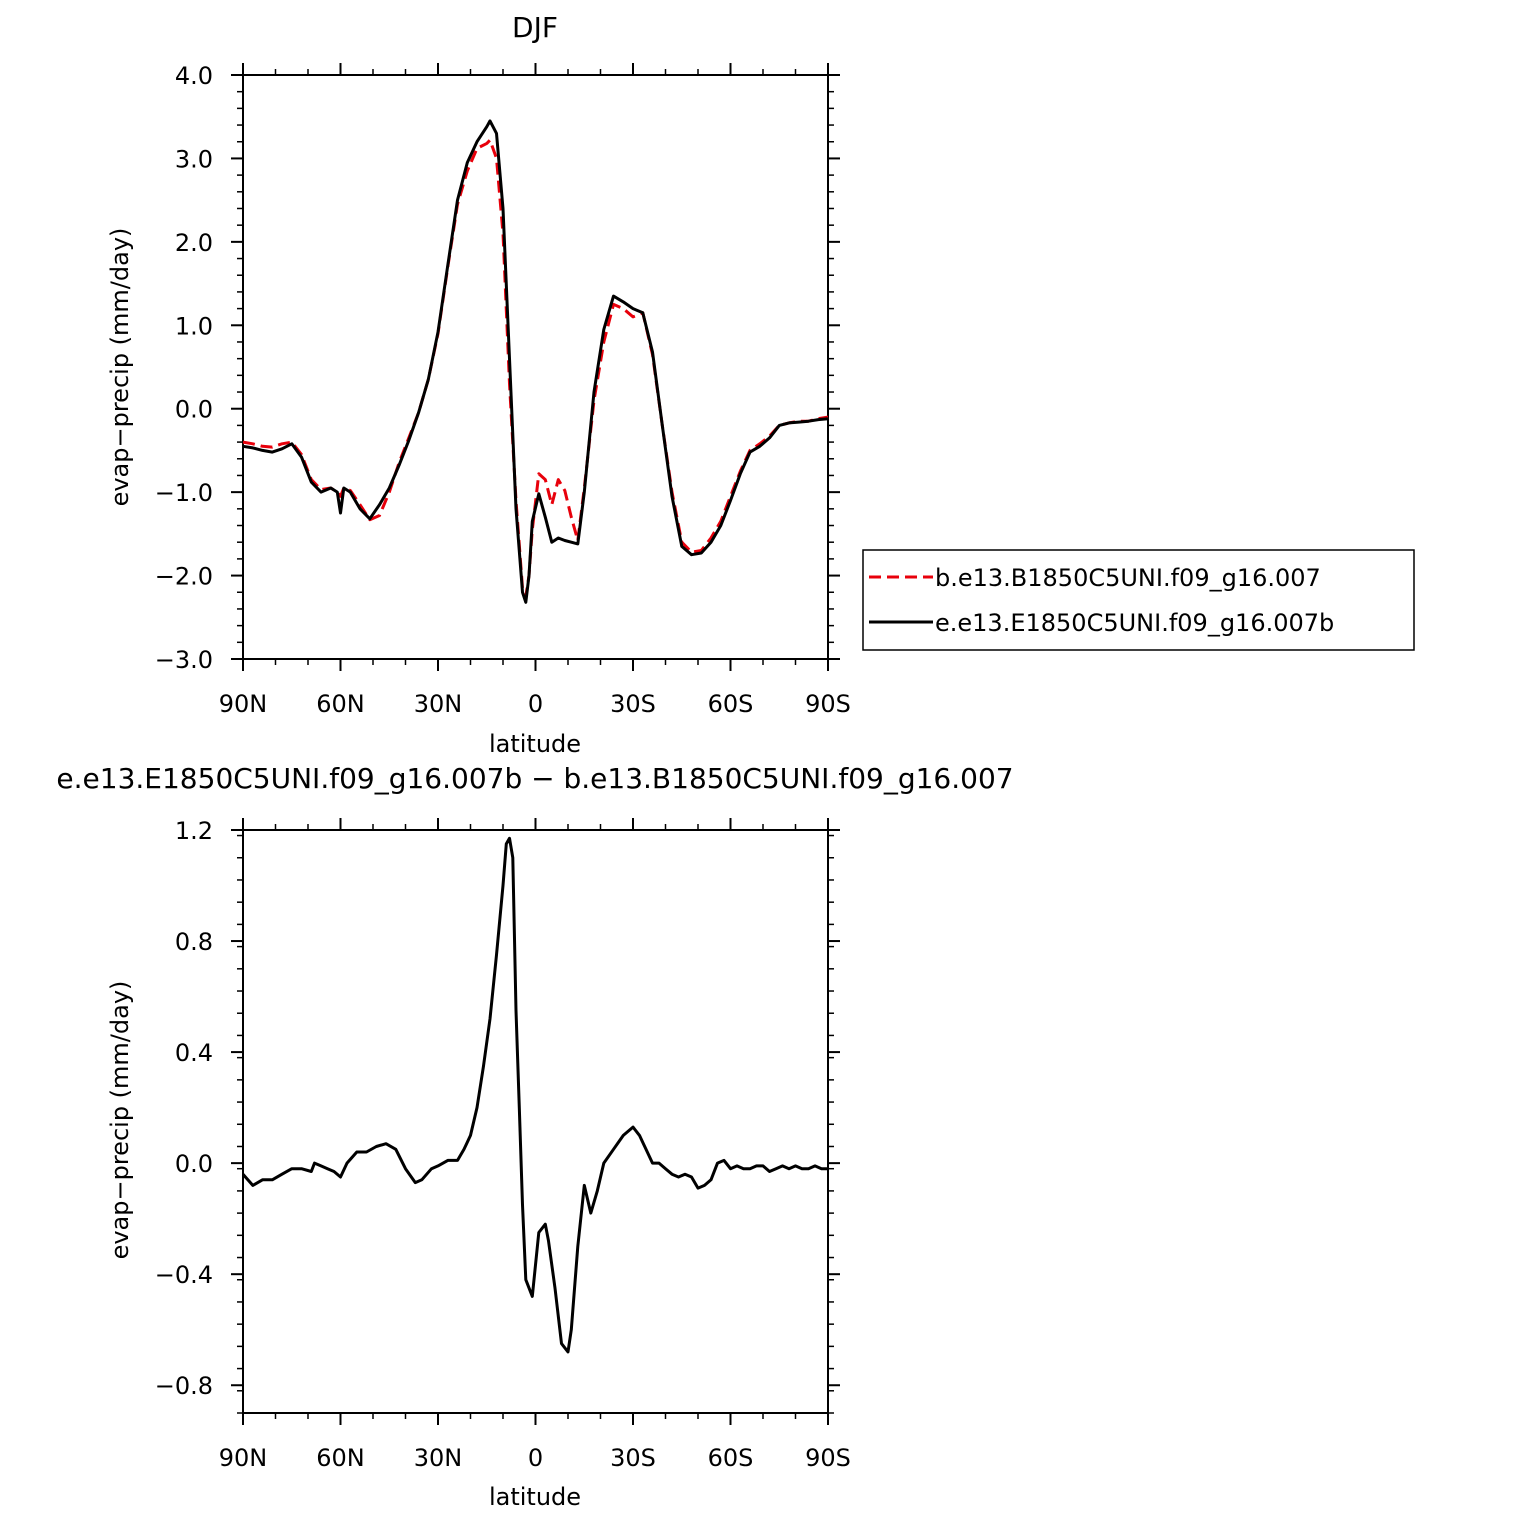  Describe the element at coordinates (194, 410) in the screenshot. I see `top-y-tick-label: 0.0` at that location.